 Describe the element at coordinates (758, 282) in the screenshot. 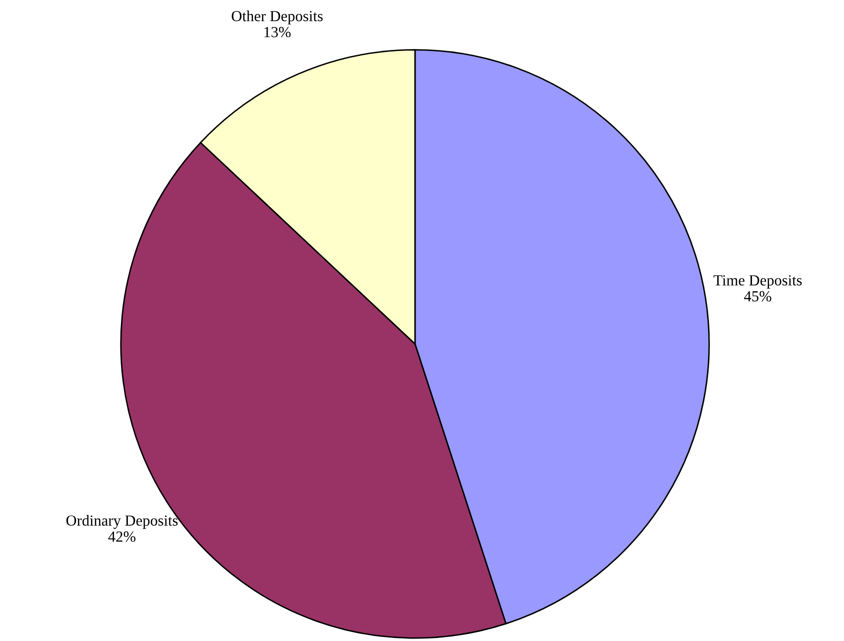

I see `slice-label: Time Deposits` at that location.